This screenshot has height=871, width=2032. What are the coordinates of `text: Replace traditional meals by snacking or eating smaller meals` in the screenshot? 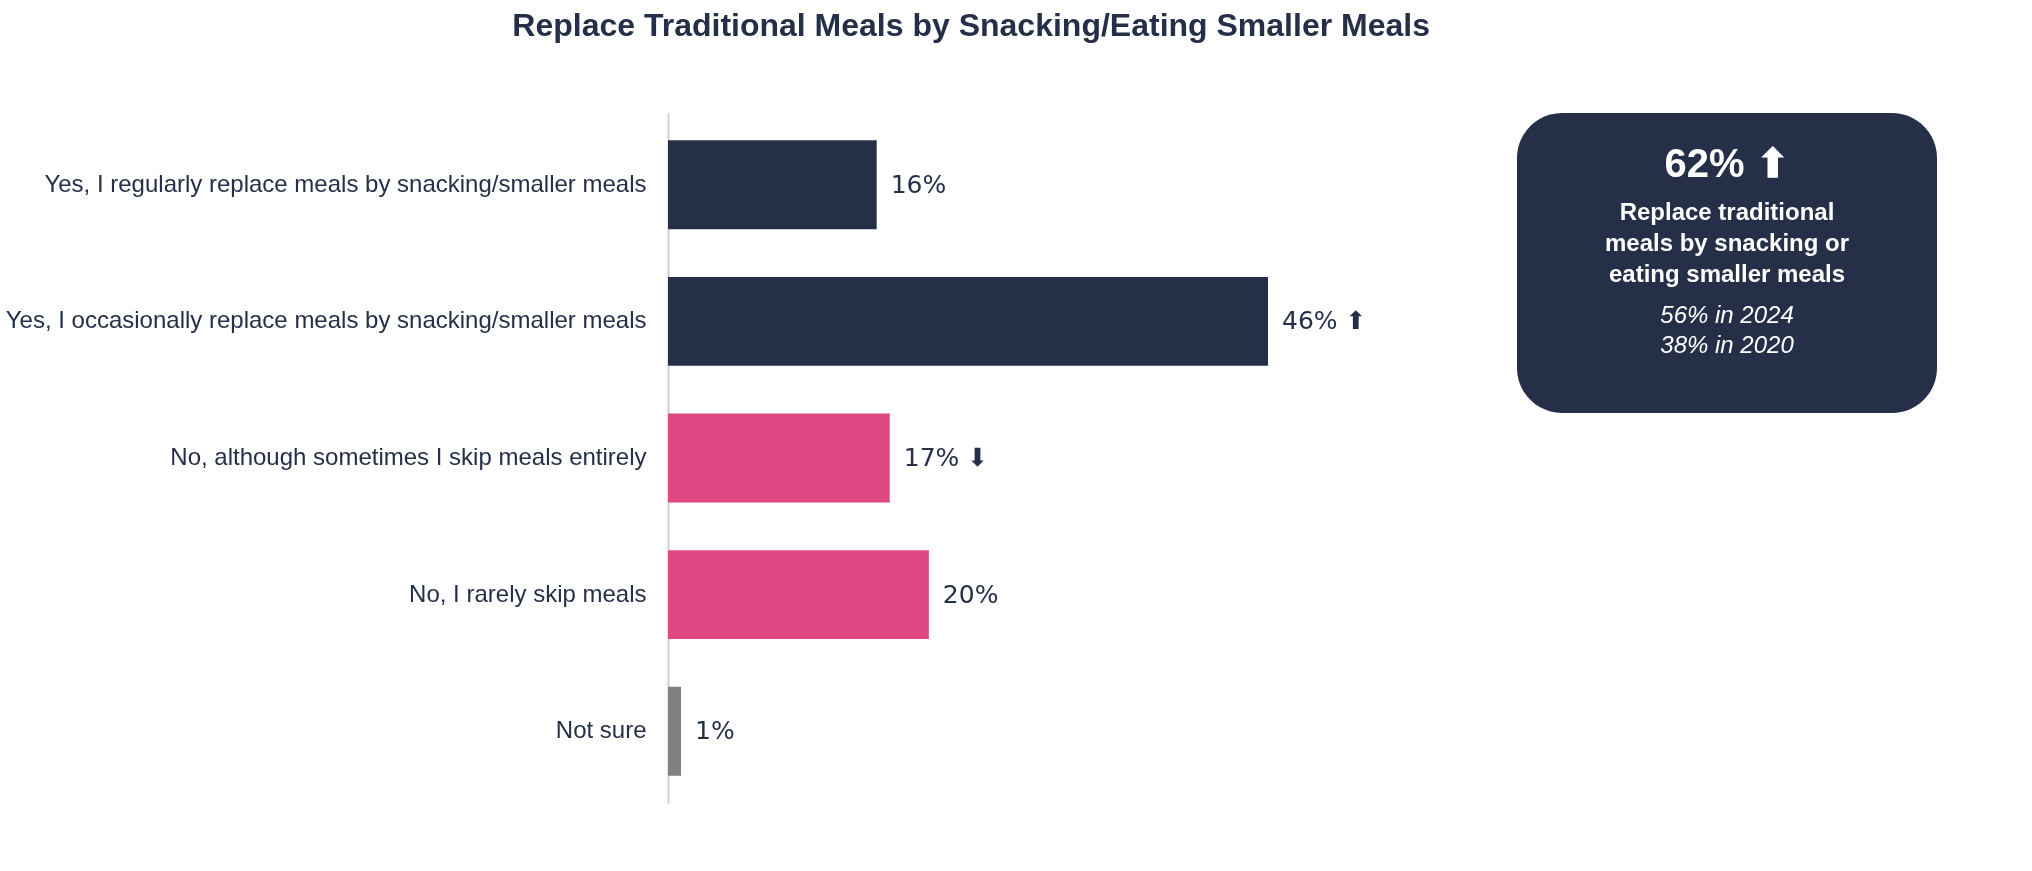 It's located at (1727, 242).